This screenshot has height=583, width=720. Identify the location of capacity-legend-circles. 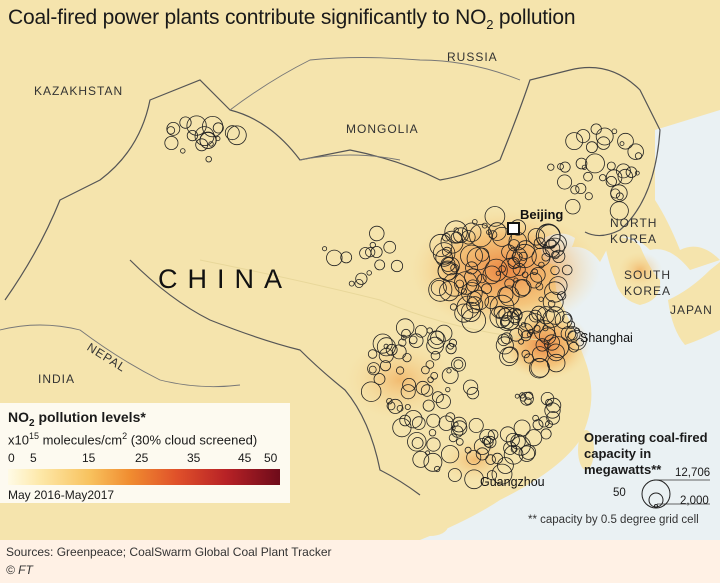
(675, 494).